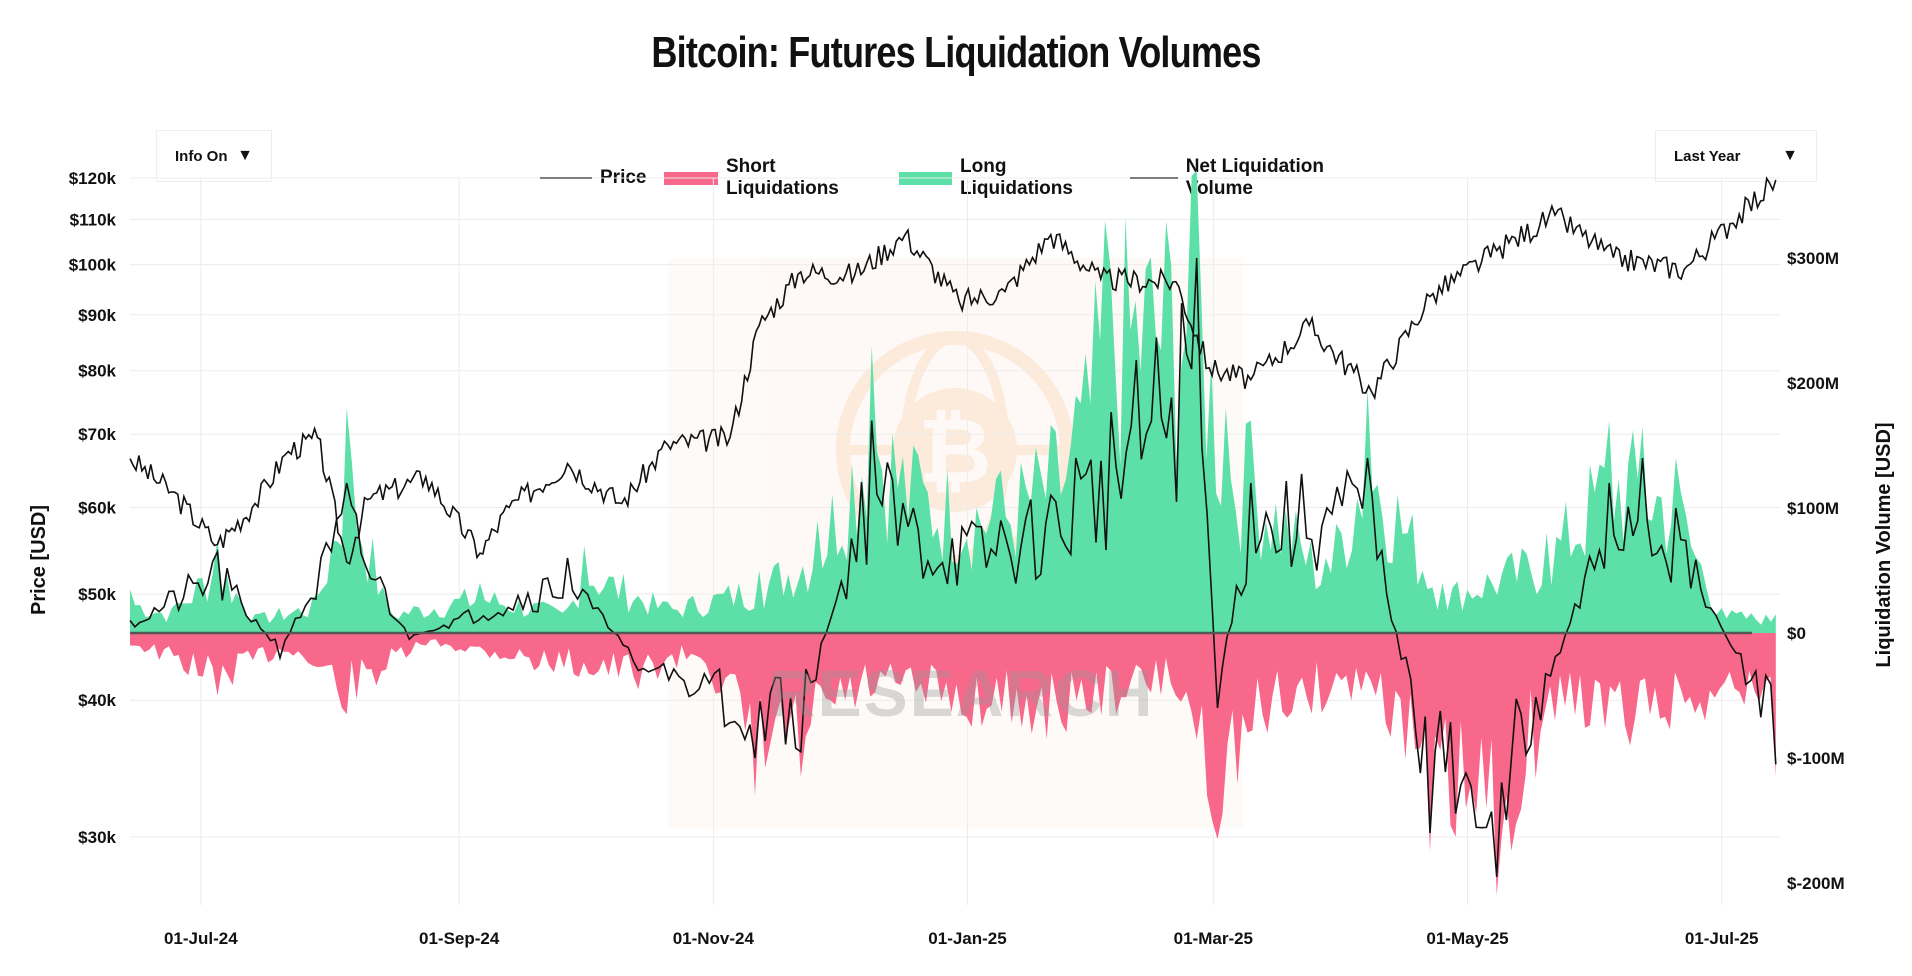  I want to click on x-tick-label-5: 01-May-25, so click(1467, 938).